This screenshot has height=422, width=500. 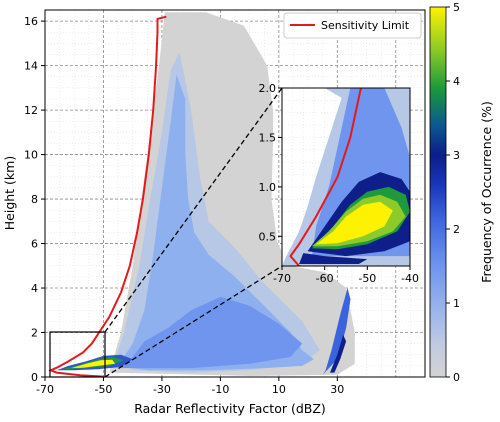 What do you see at coordinates (456, 303) in the screenshot?
I see `colorbar-tick-label: 1` at bounding box center [456, 303].